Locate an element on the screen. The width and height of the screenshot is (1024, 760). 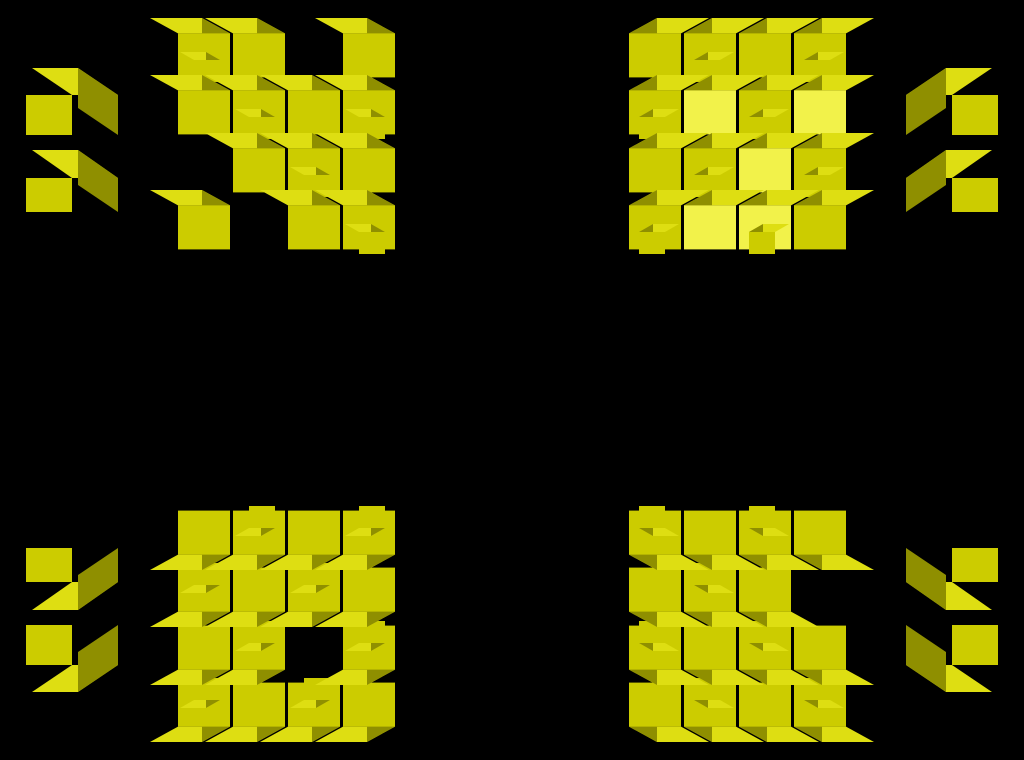
cluster-top-left is located at coordinates (210, 136).